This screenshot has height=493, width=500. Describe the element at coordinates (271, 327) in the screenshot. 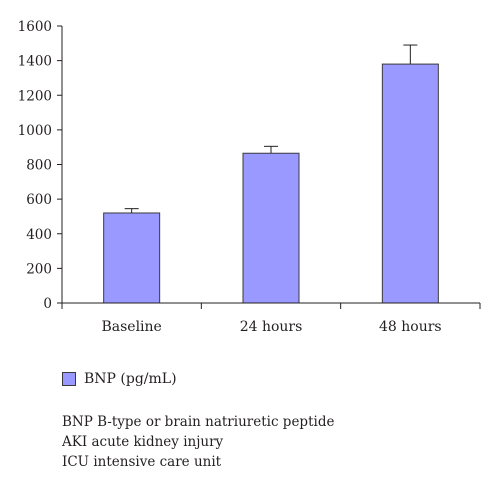

I see `x-tick-label: 24 hours` at that location.